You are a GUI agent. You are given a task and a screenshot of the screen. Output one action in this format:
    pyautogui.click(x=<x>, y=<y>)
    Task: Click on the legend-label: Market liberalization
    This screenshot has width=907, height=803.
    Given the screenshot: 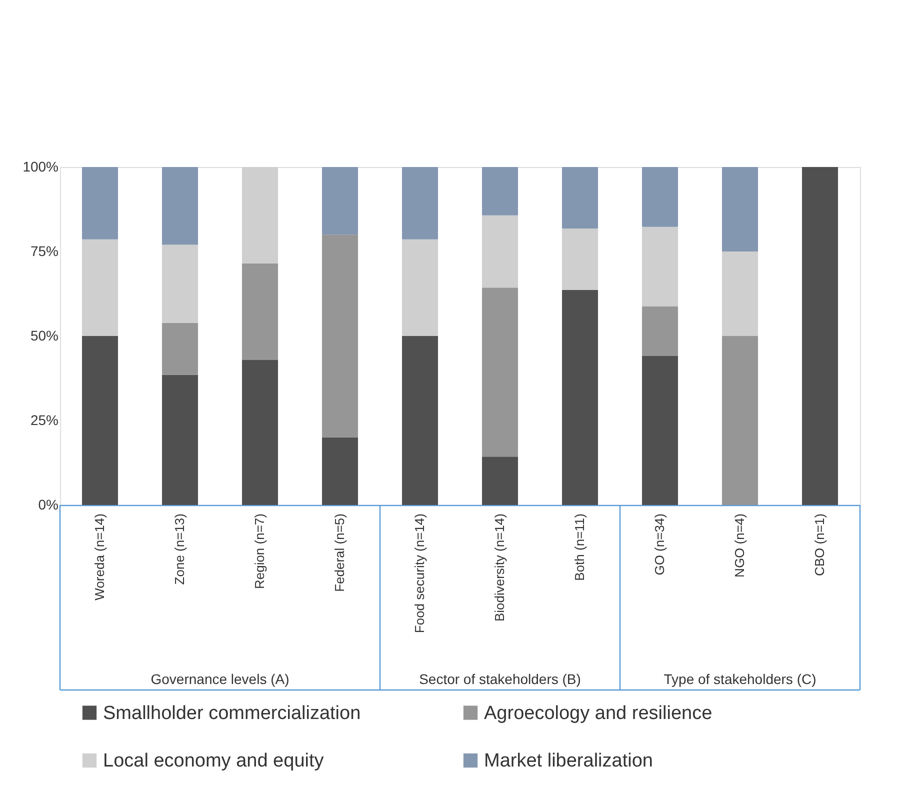 What is the action you would take?
    pyautogui.click(x=568, y=761)
    